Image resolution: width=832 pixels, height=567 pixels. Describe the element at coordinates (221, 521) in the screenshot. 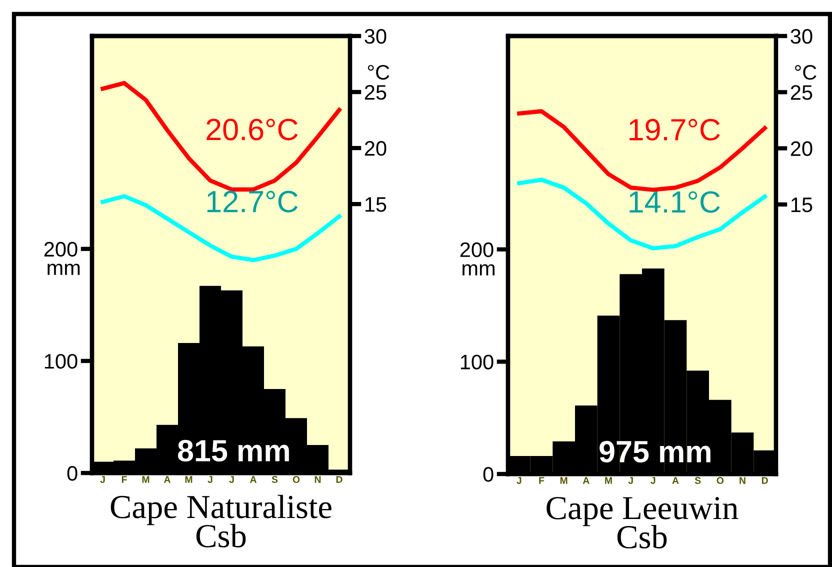

I see `text: Cape Naturaliste Csb` at that location.